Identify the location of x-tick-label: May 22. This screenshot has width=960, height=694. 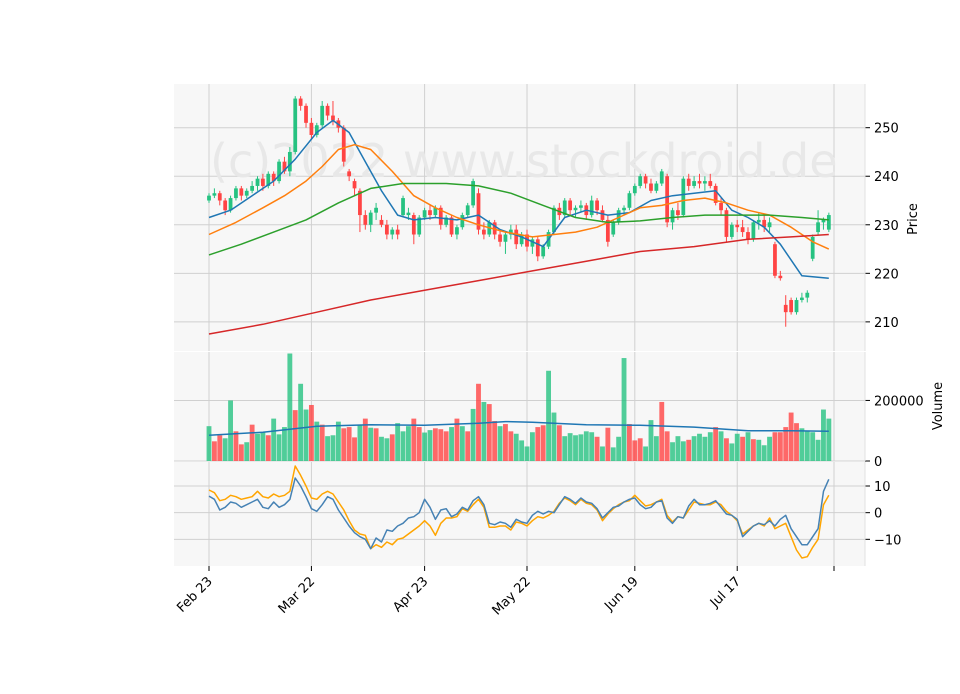
(512, 596).